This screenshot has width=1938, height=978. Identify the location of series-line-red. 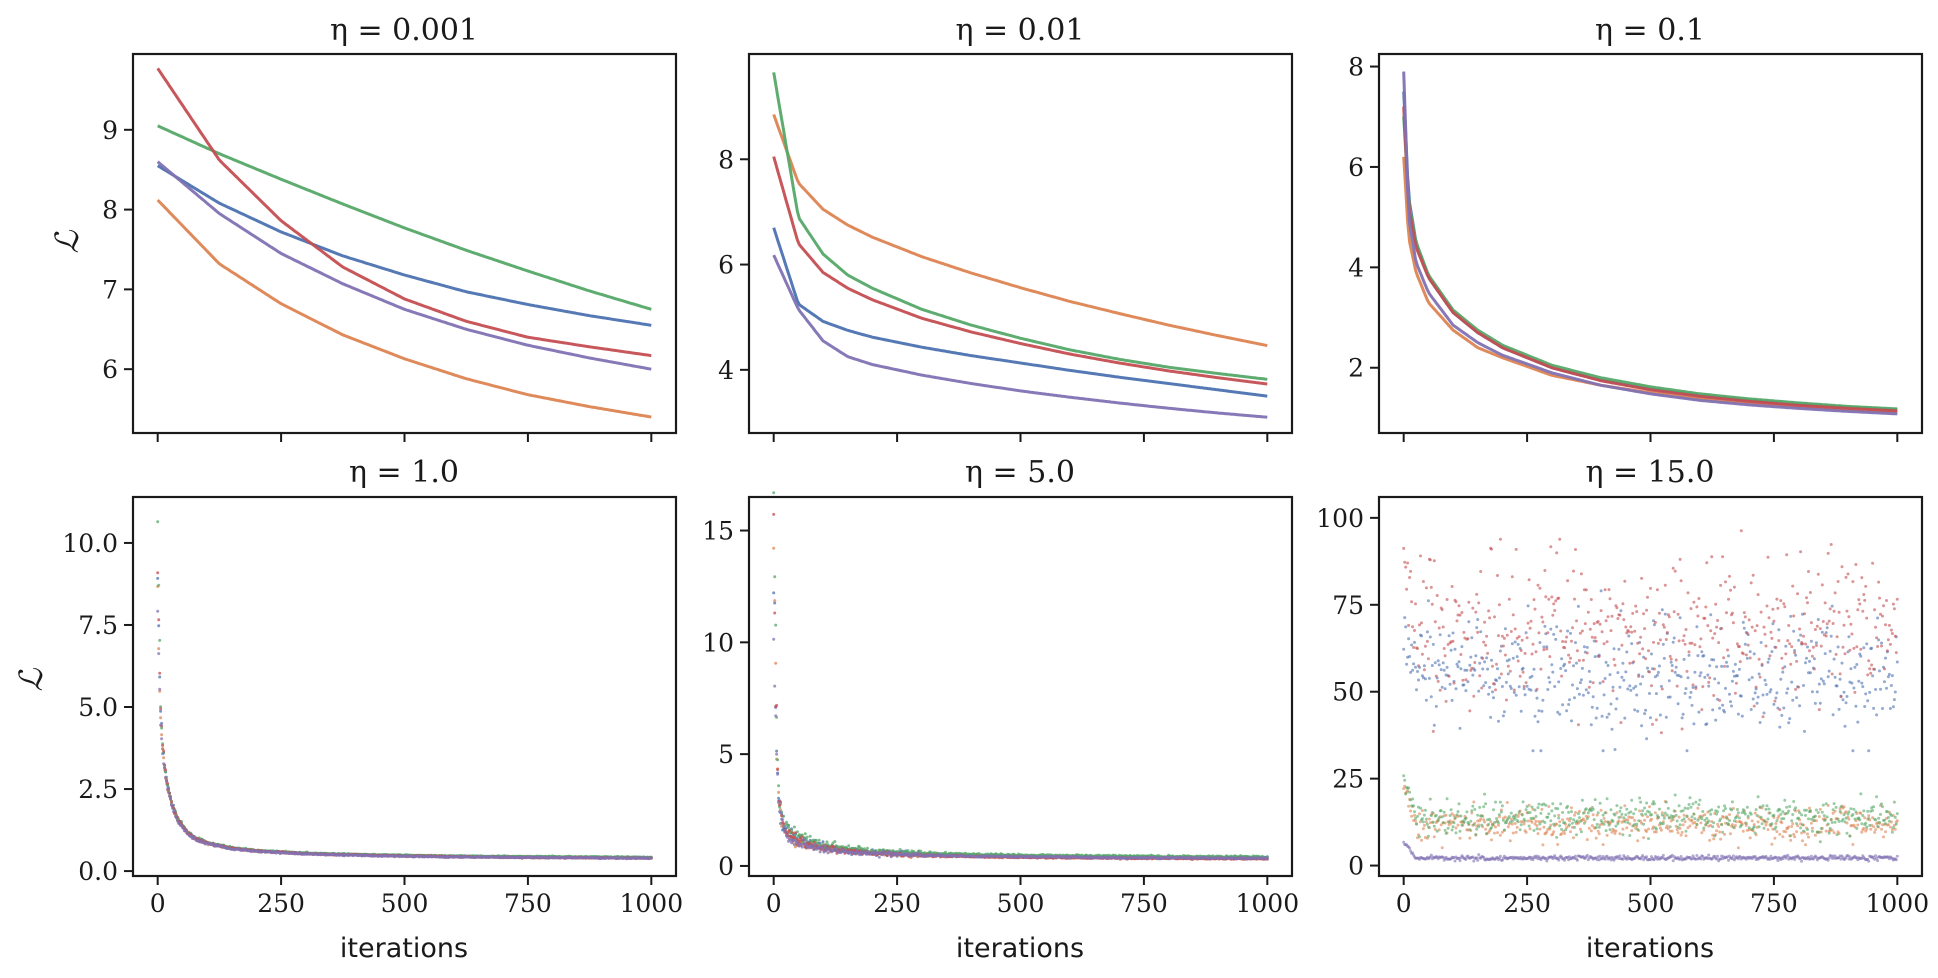
(1020, 271).